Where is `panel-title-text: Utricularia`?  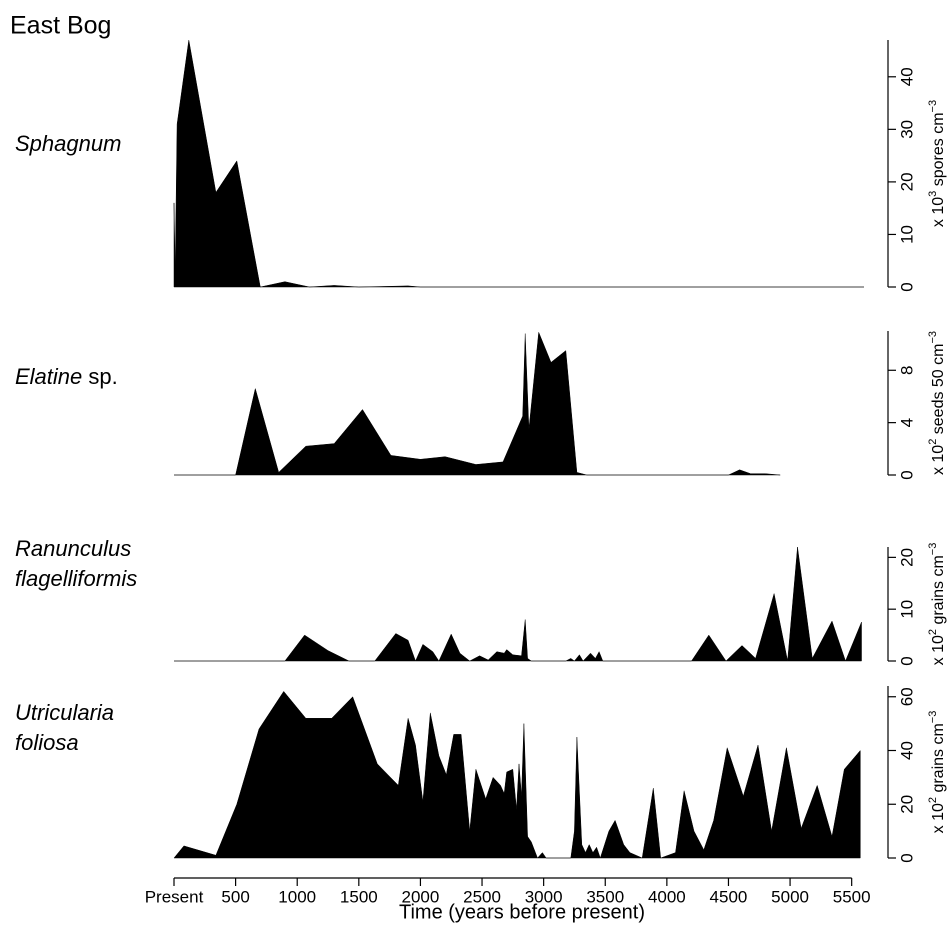 panel-title-text: Utricularia is located at coordinates (64, 712).